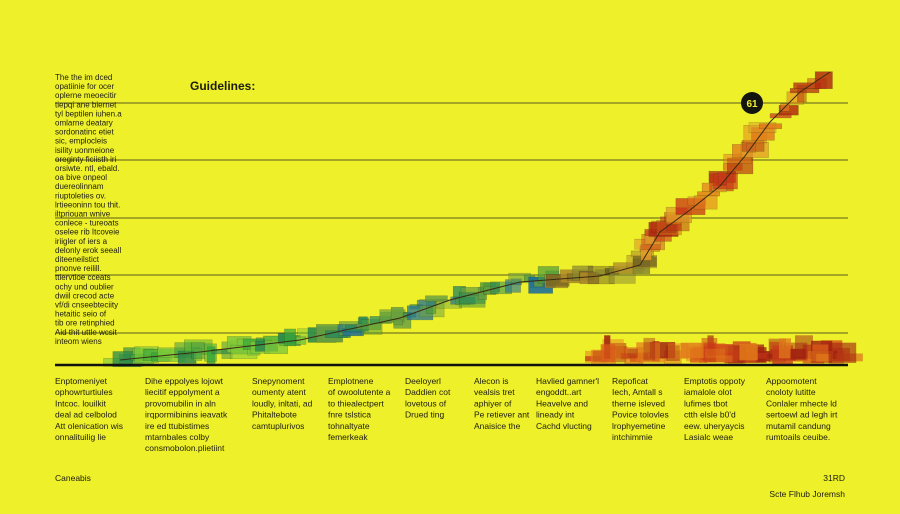 The image size is (900, 514). Describe the element at coordinates (84, 132) in the screenshot. I see `sidebar-line: sordonatinc etiet` at that location.